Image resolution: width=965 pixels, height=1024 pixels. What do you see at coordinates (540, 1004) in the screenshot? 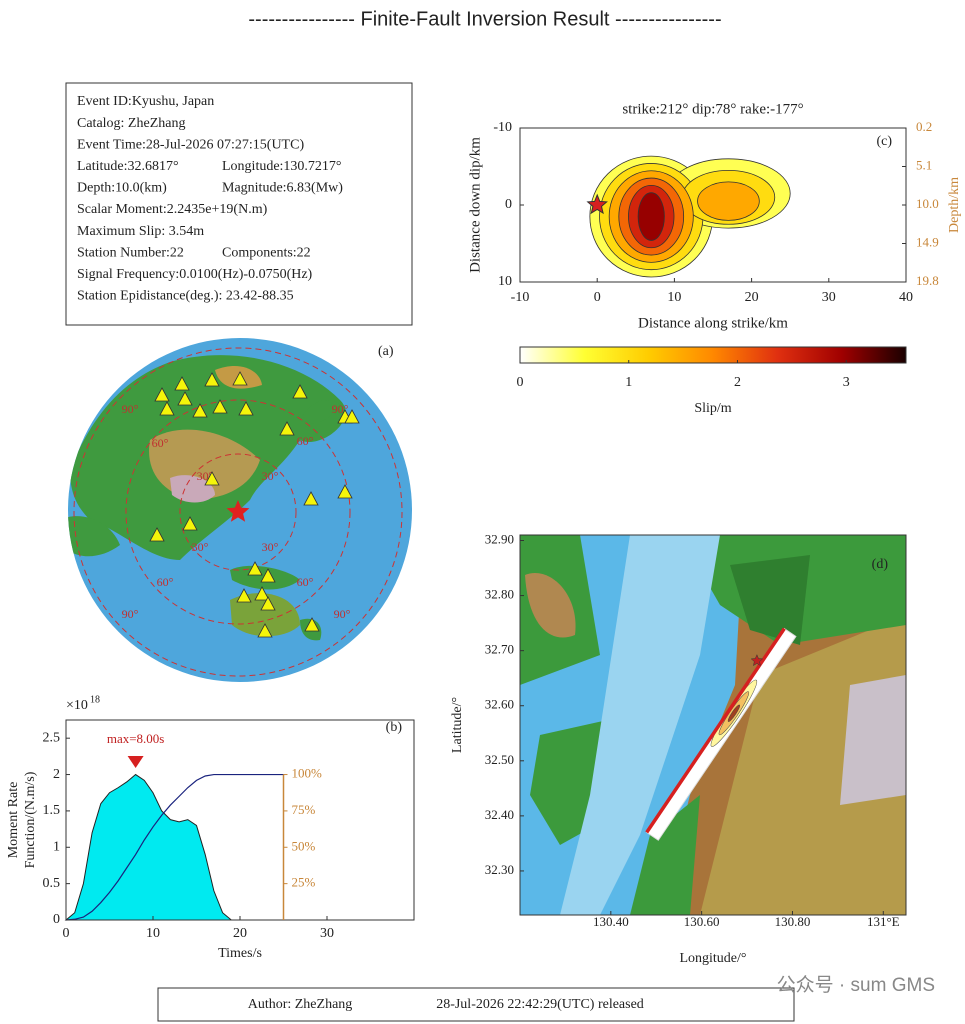
I see `footer-released: 28-Jul-2026 22:42:29(UTC) released` at bounding box center [540, 1004].